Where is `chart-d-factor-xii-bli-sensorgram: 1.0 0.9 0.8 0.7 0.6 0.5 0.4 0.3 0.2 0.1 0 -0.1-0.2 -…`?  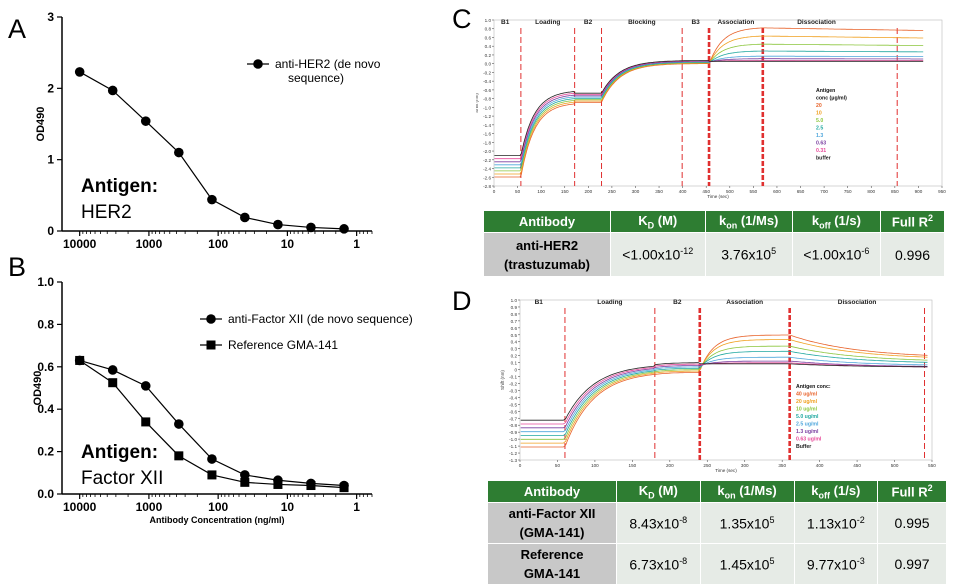
chart-d-factor-xii-bli-sensorgram: 1.0 0.9 0.8 0.7 0.6 0.5 0.4 0.3 0.2 0.1 0 -0.1-0.2 -… is located at coordinates (718, 385).